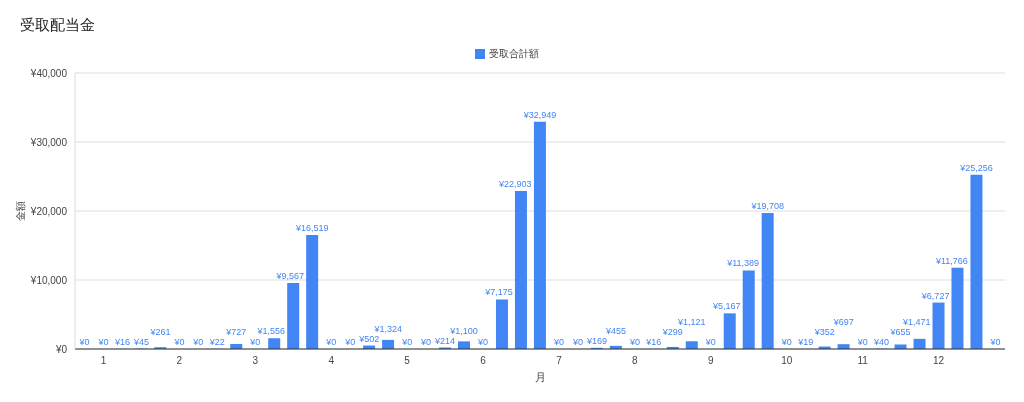  What do you see at coordinates (559, 361) in the screenshot?
I see `x-tick-label: 7` at bounding box center [559, 361].